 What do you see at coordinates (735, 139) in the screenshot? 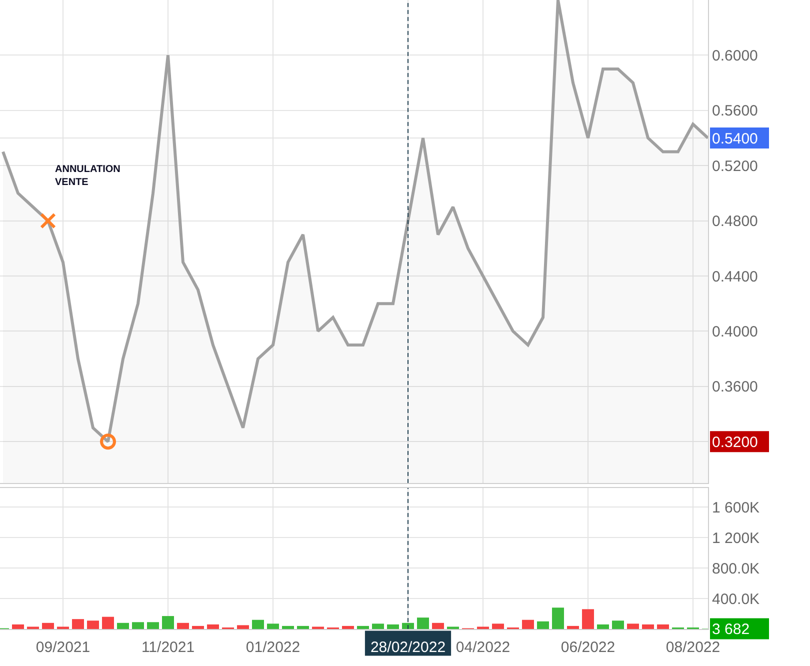
I see `y-tick-label: 0.5400` at bounding box center [735, 139].